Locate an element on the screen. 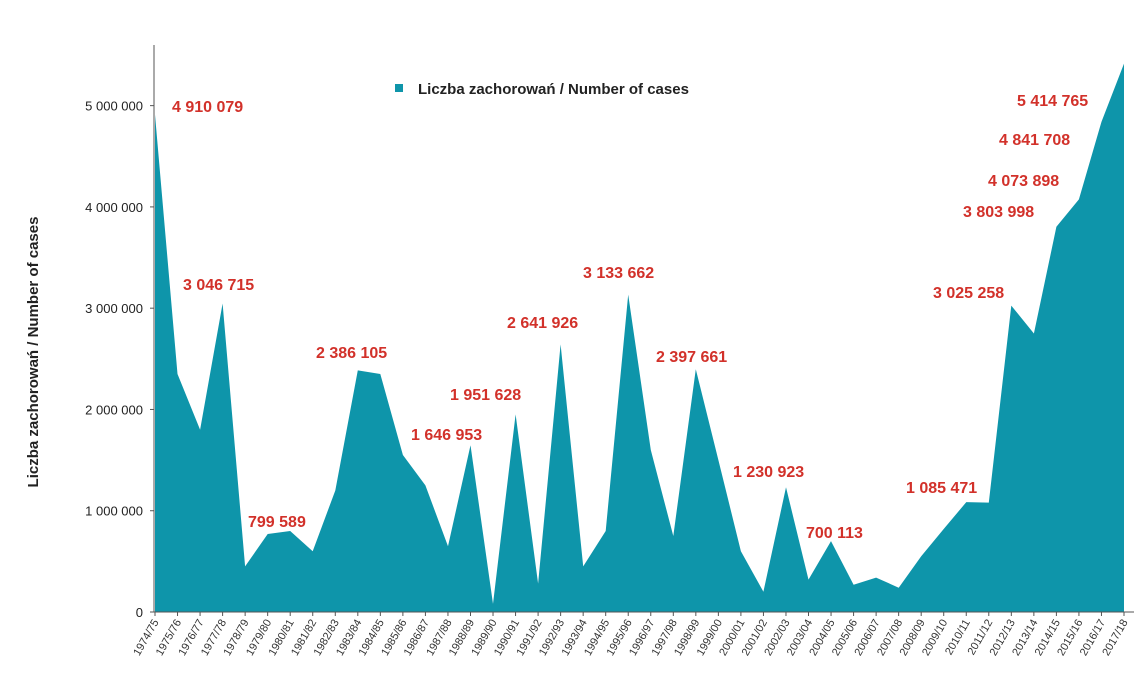 This screenshot has width=1148, height=691. legend-swatch is located at coordinates (399, 88).